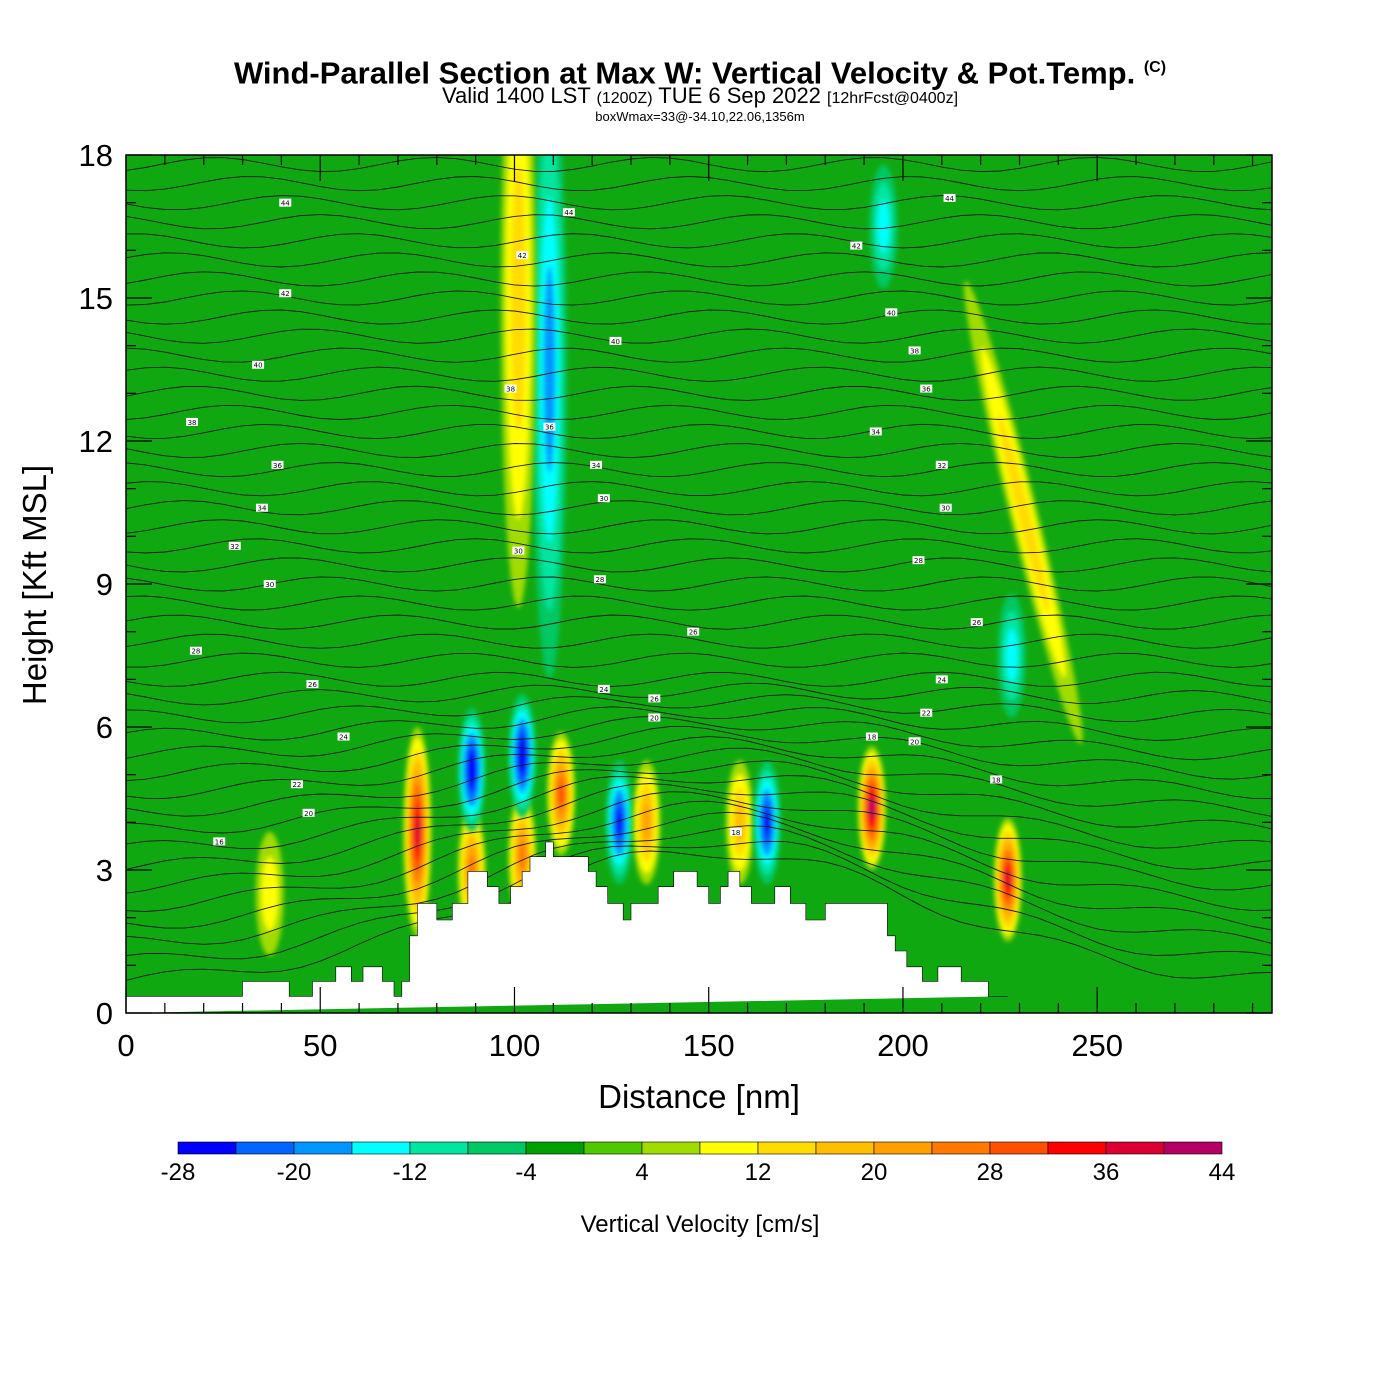  Describe the element at coordinates (178, 1172) in the screenshot. I see `colorbar-tick-label: -28` at that location.